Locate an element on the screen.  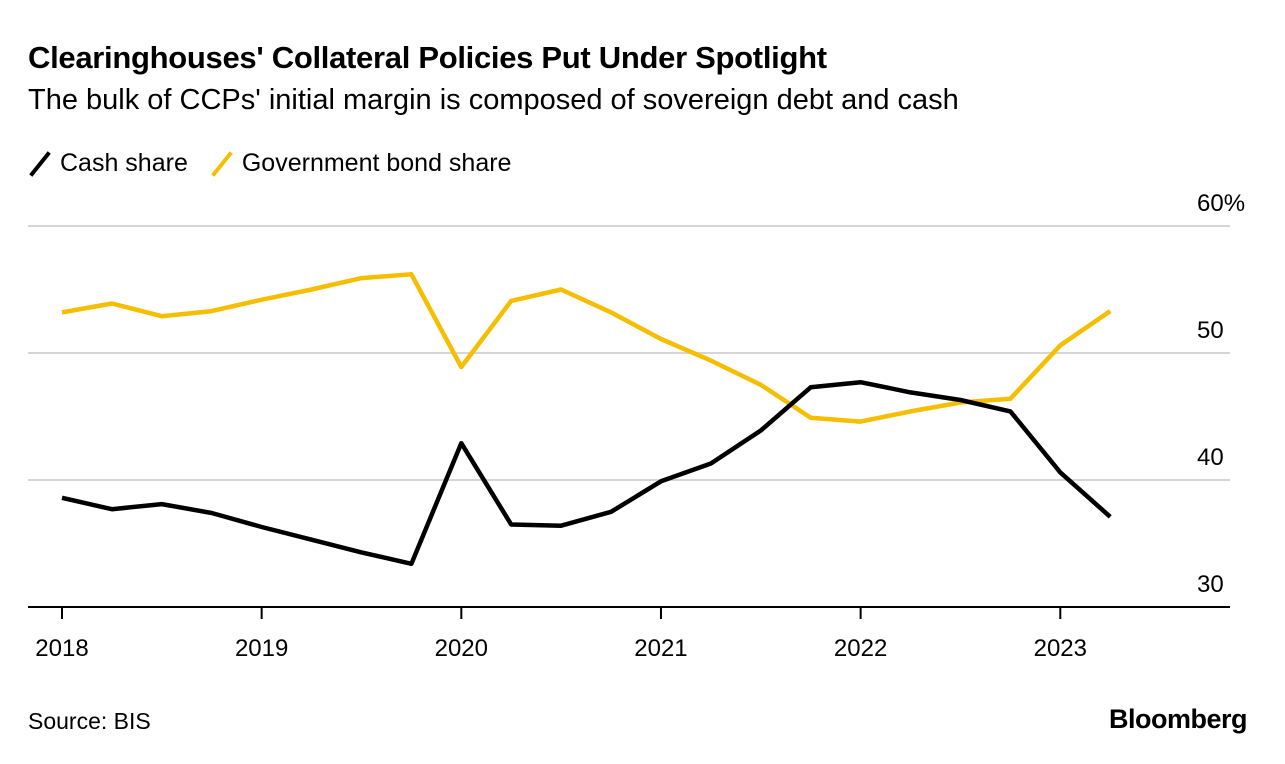
legend-item-government-bond: Government bond share is located at coordinates (361, 163).